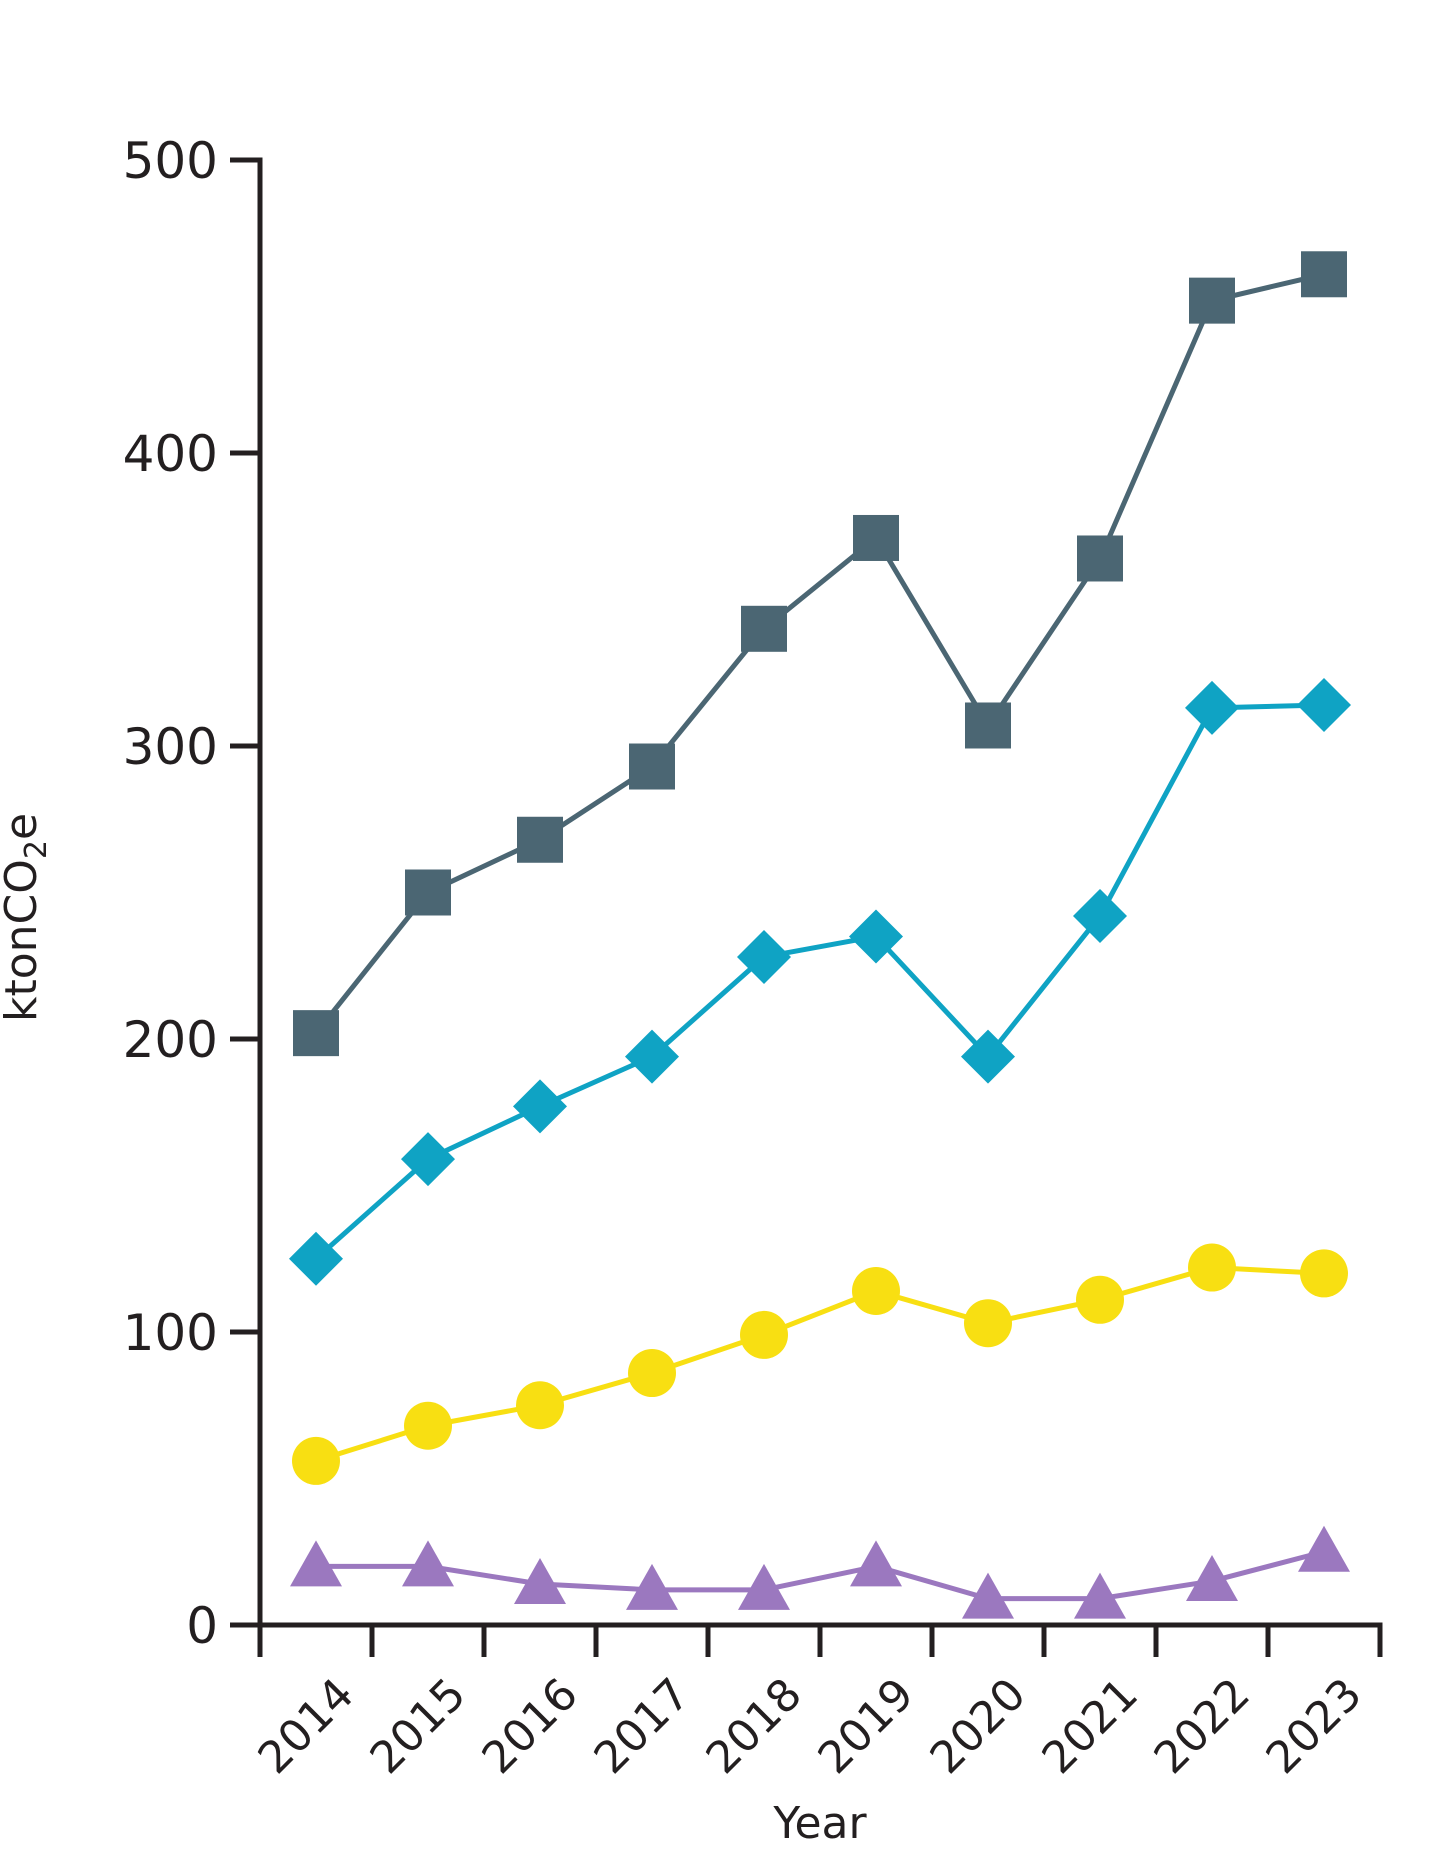 The height and width of the screenshot is (1849, 1448). Describe the element at coordinates (23, 826) in the screenshot. I see `y-axis-title-suffix: e` at that location.